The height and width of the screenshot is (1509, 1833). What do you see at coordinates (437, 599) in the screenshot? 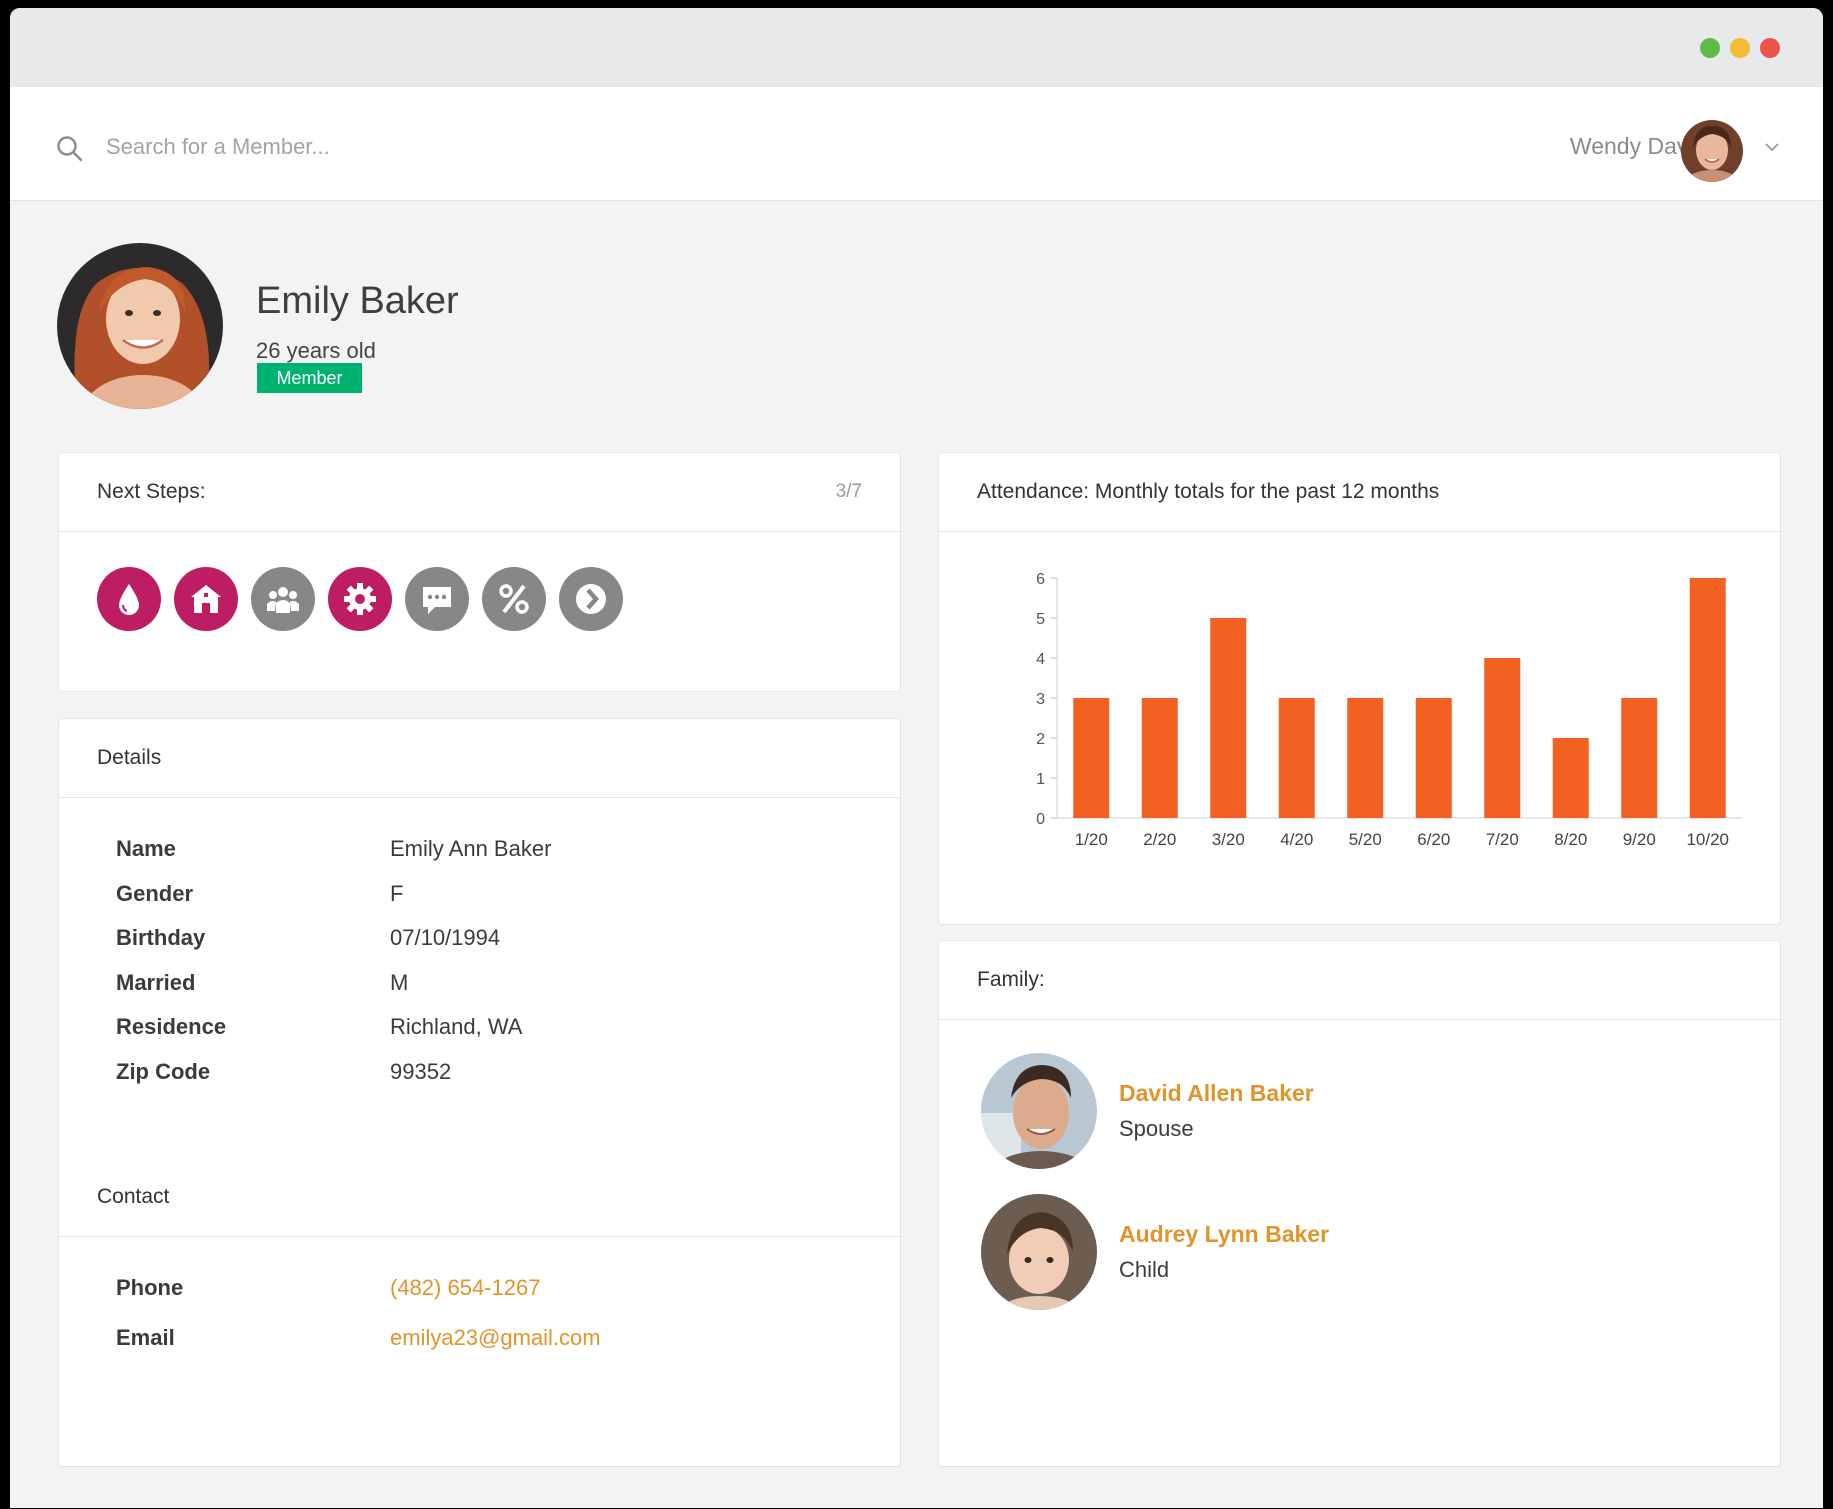
I see `chat-icon` at bounding box center [437, 599].